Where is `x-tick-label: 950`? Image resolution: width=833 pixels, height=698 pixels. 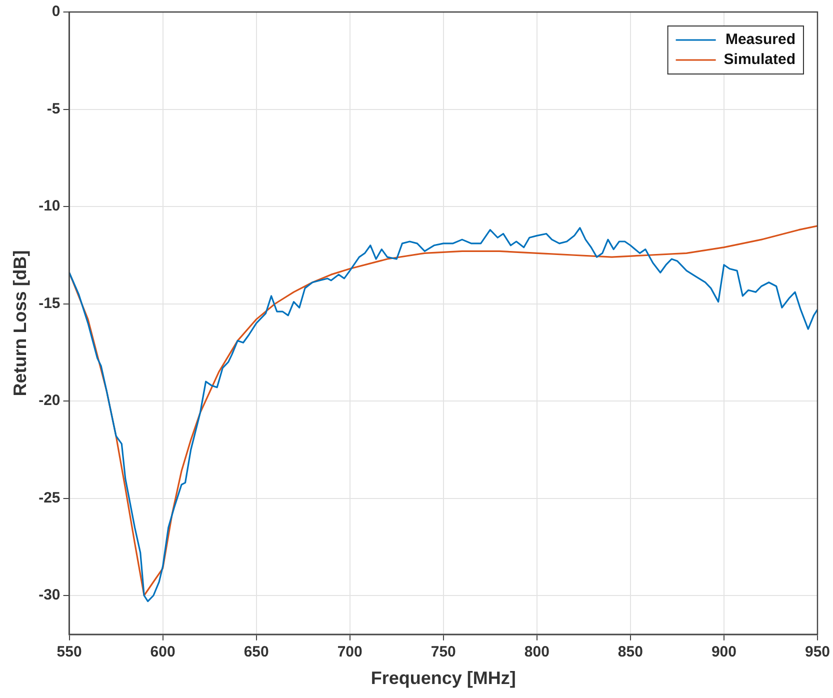
x-tick-label: 950 is located at coordinates (817, 652).